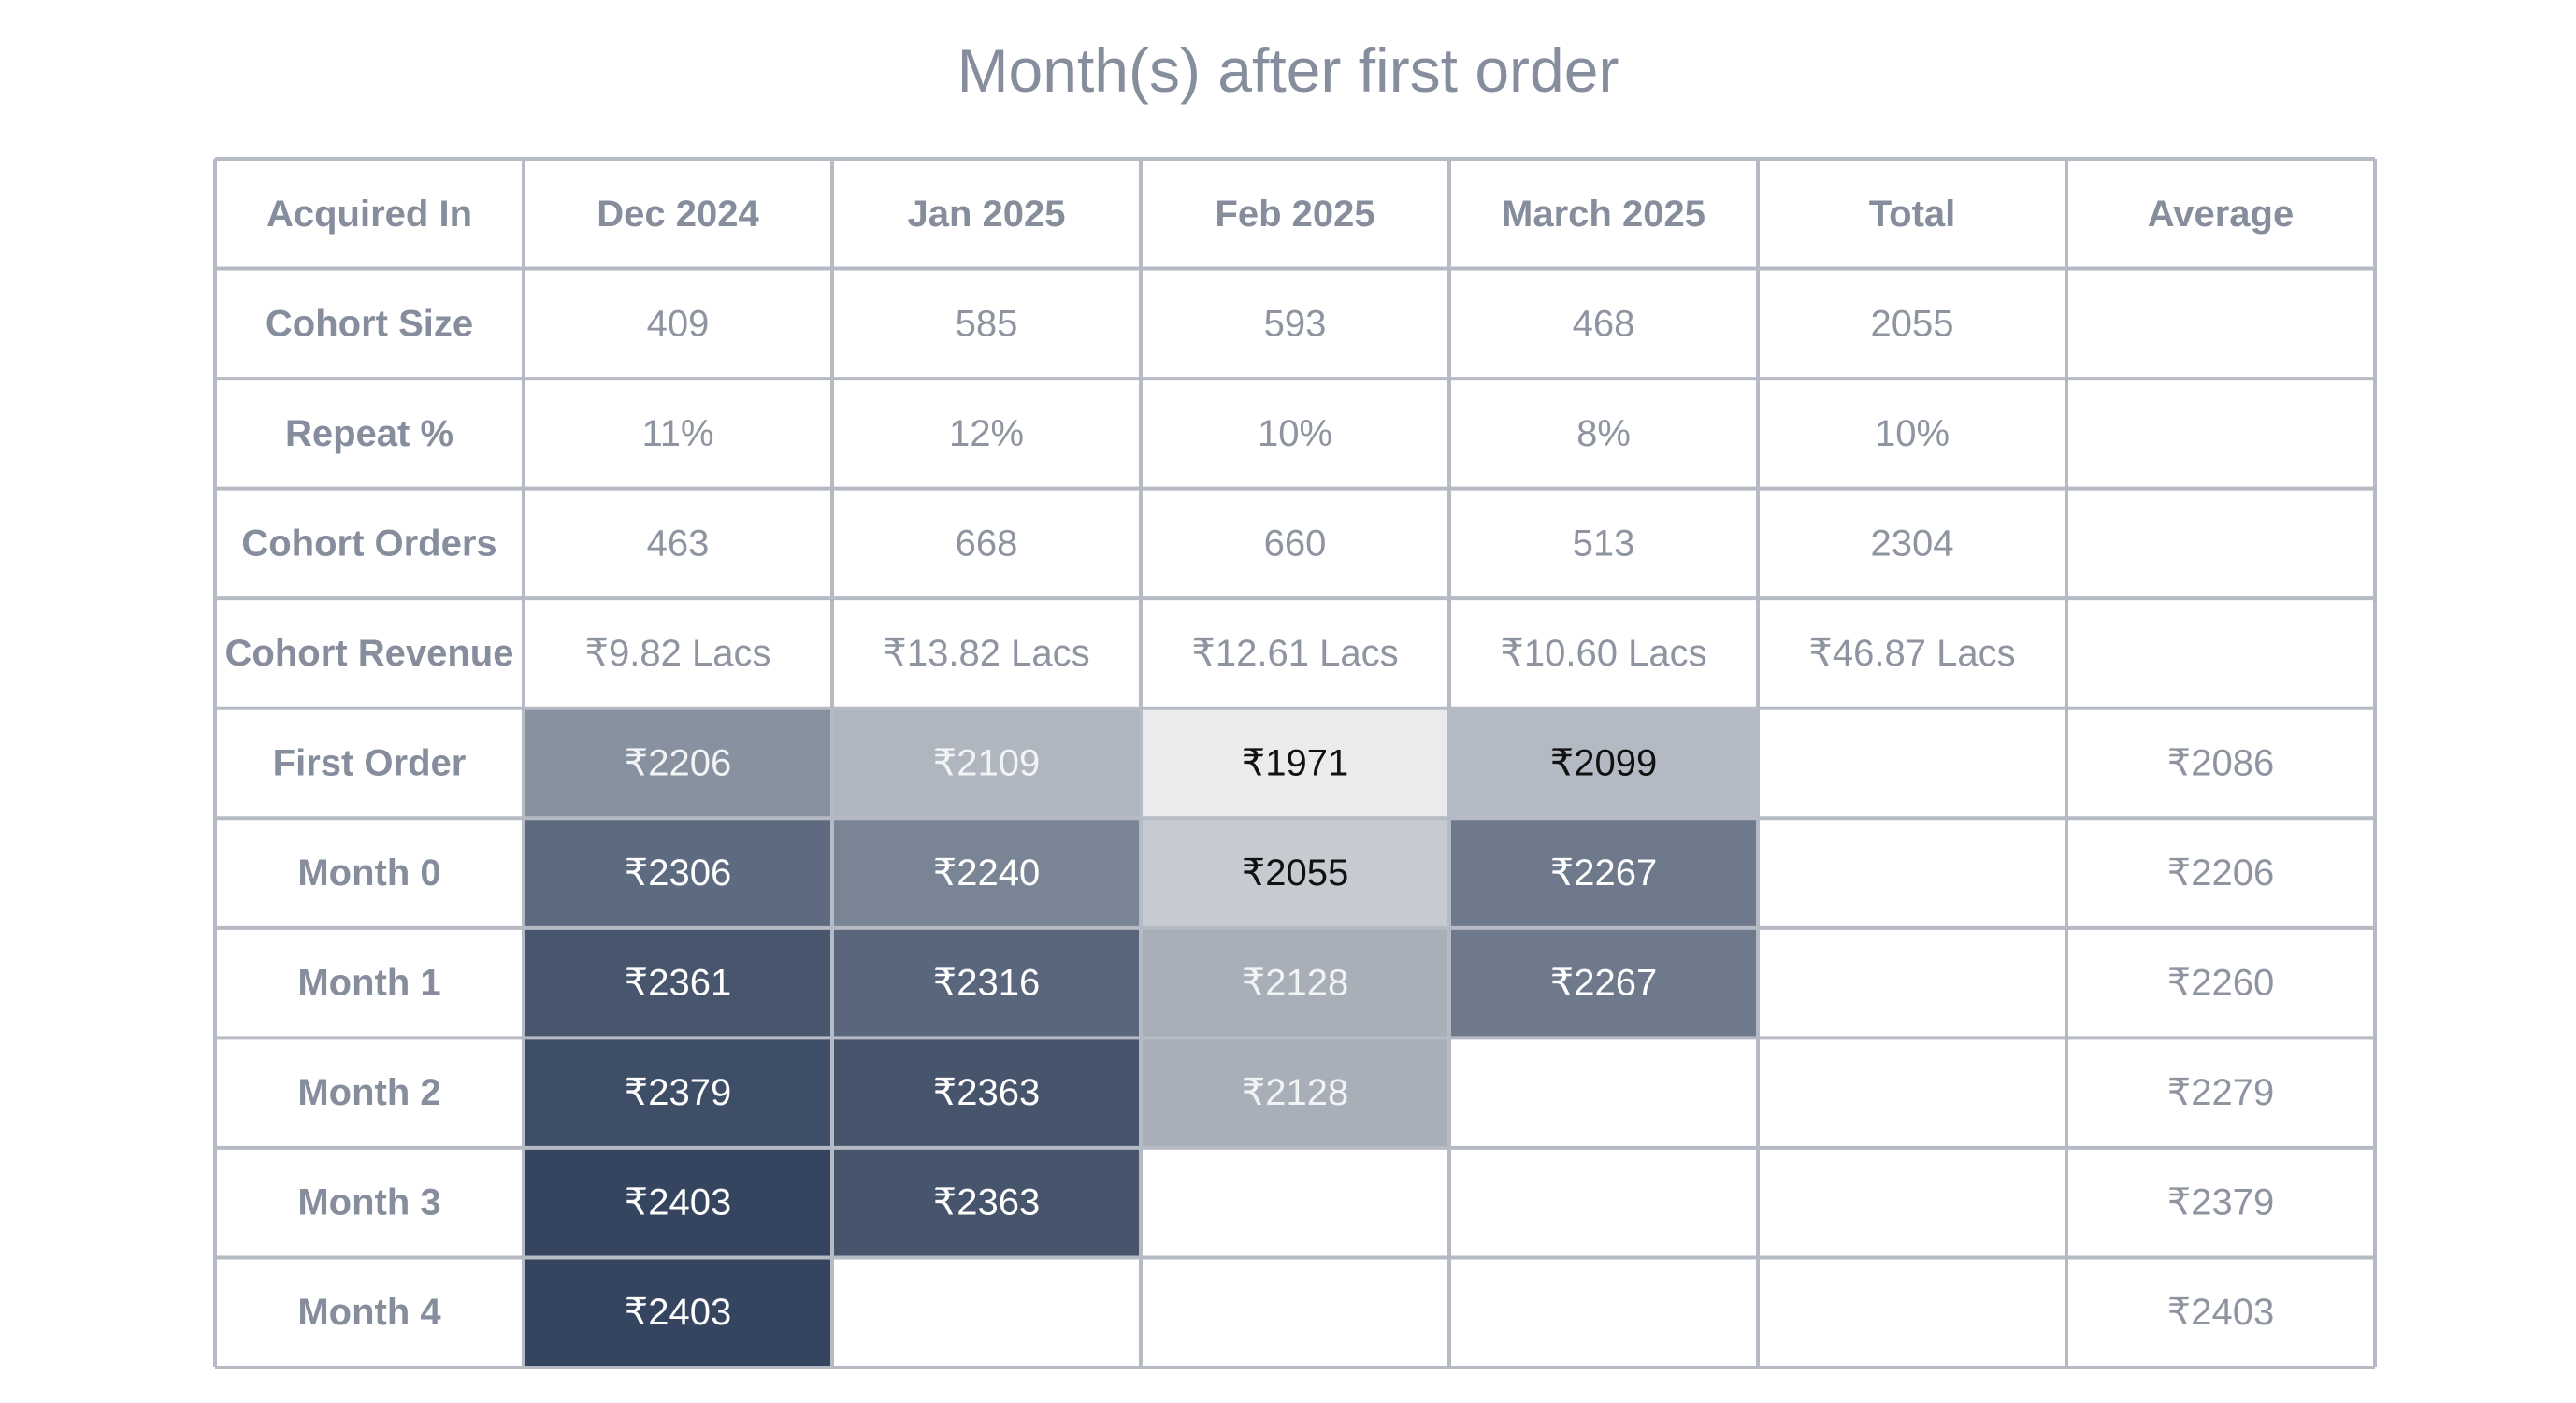  I want to click on summary-cell: 2304, so click(1913, 543).